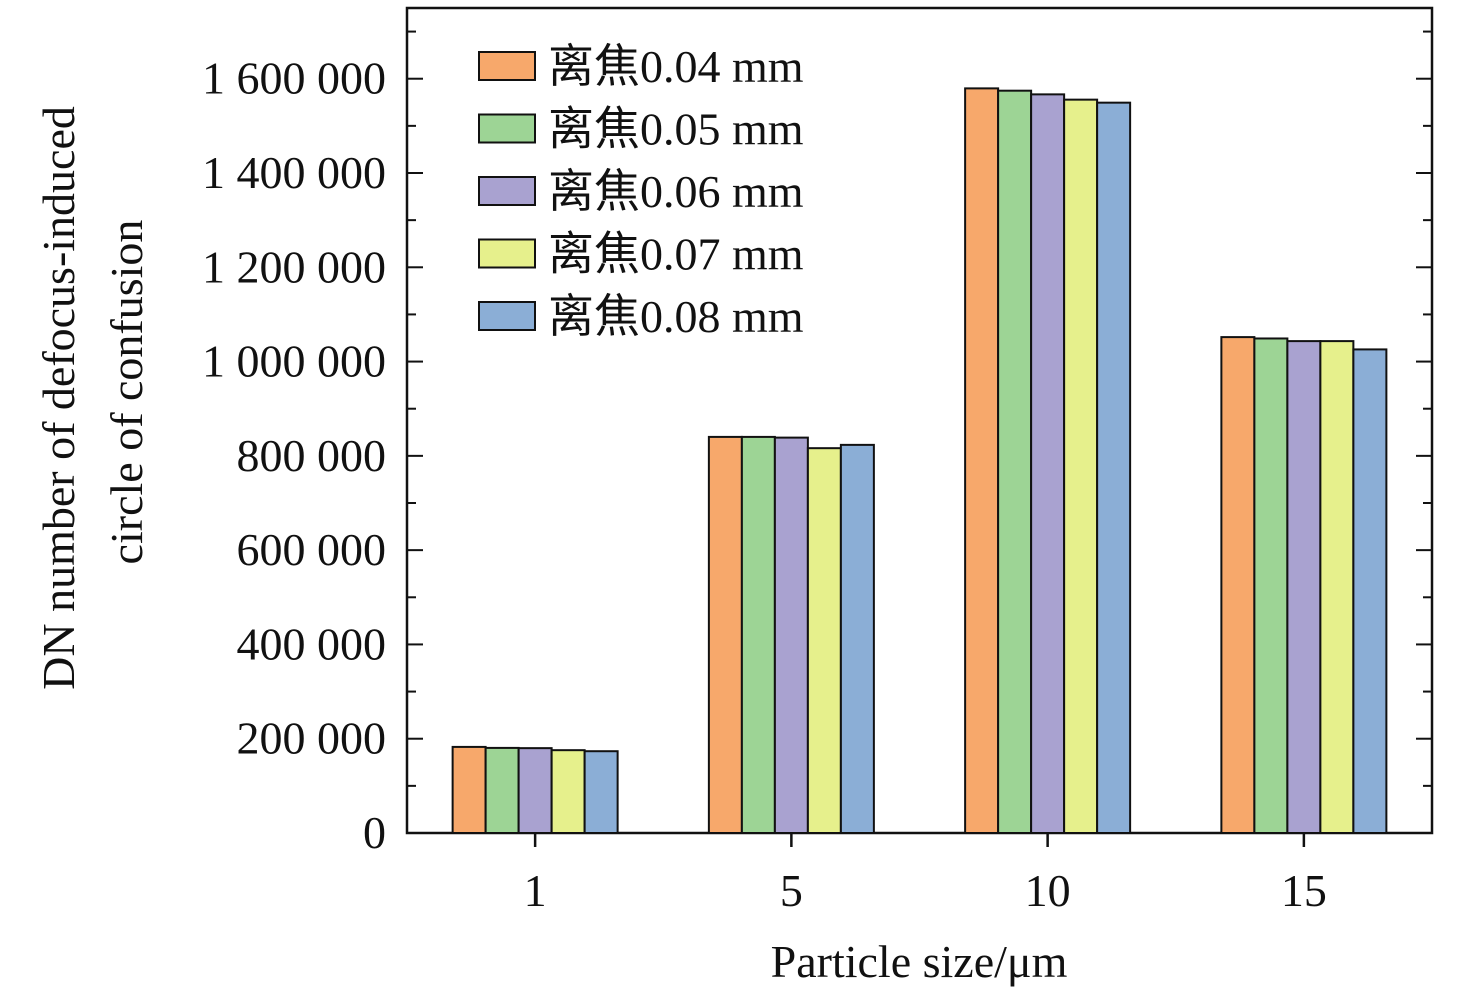  Describe the element at coordinates (294, 266) in the screenshot. I see `y-tick-label: 1 200 000` at that location.